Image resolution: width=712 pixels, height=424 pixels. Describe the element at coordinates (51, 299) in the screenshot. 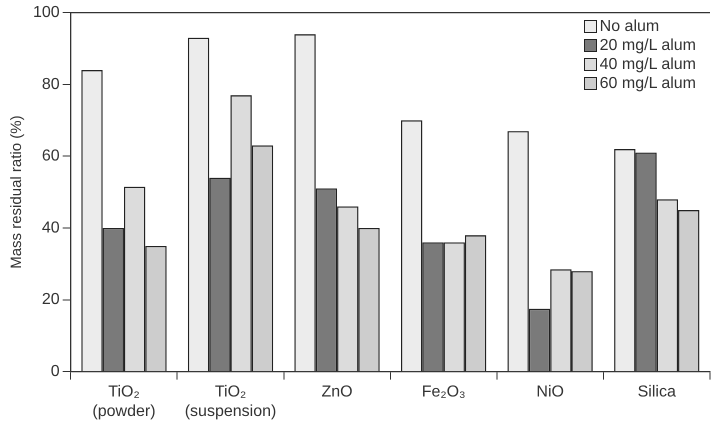

I see `y-tick-label: 20` at that location.